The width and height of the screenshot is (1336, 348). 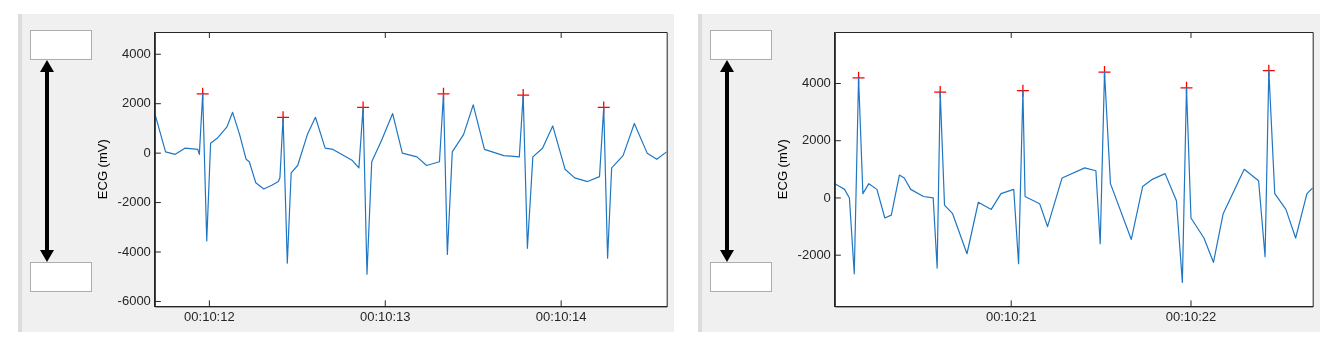 What do you see at coordinates (1011, 316) in the screenshot?
I see `x-tick-label: 00:10:21` at bounding box center [1011, 316].